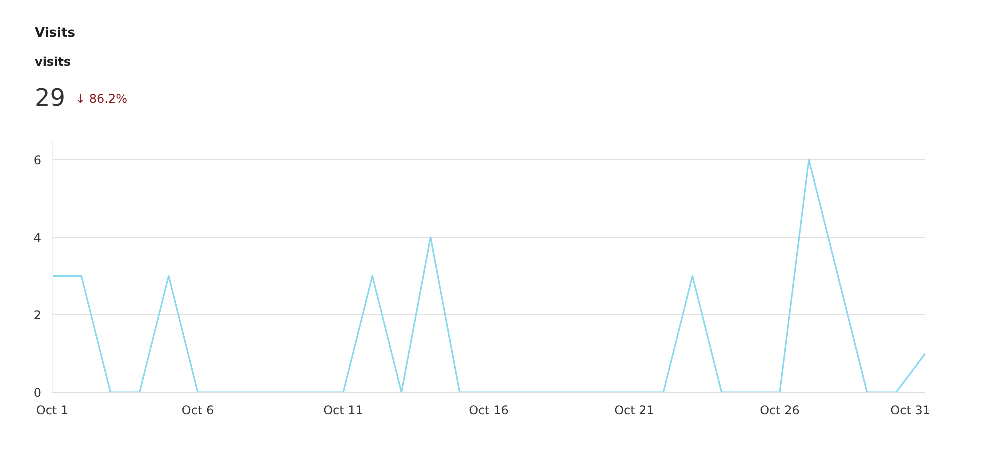 The width and height of the screenshot is (982, 461). I want to click on x-tick-label: Oct 26, so click(780, 410).